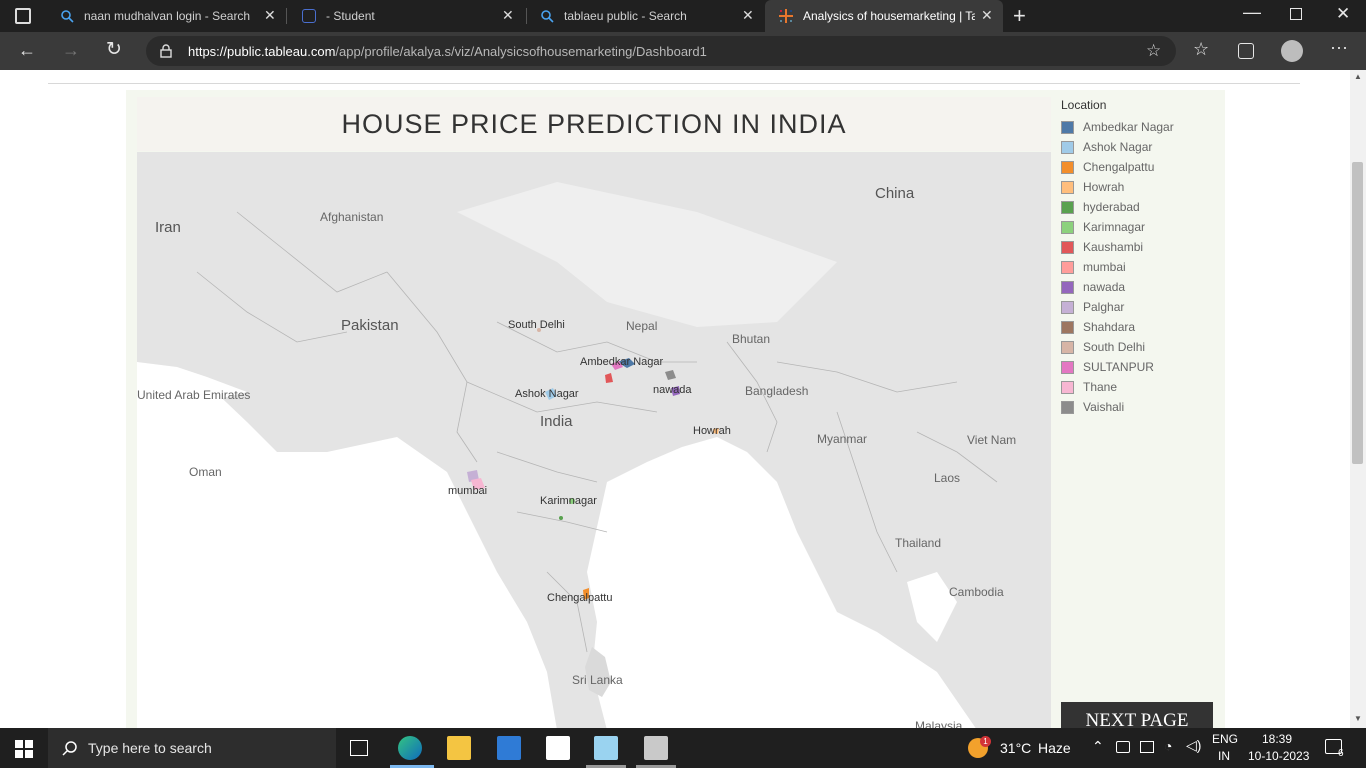  Describe the element at coordinates (626, 363) in the screenshot. I see `marker-ambedkar-nagar` at that location.